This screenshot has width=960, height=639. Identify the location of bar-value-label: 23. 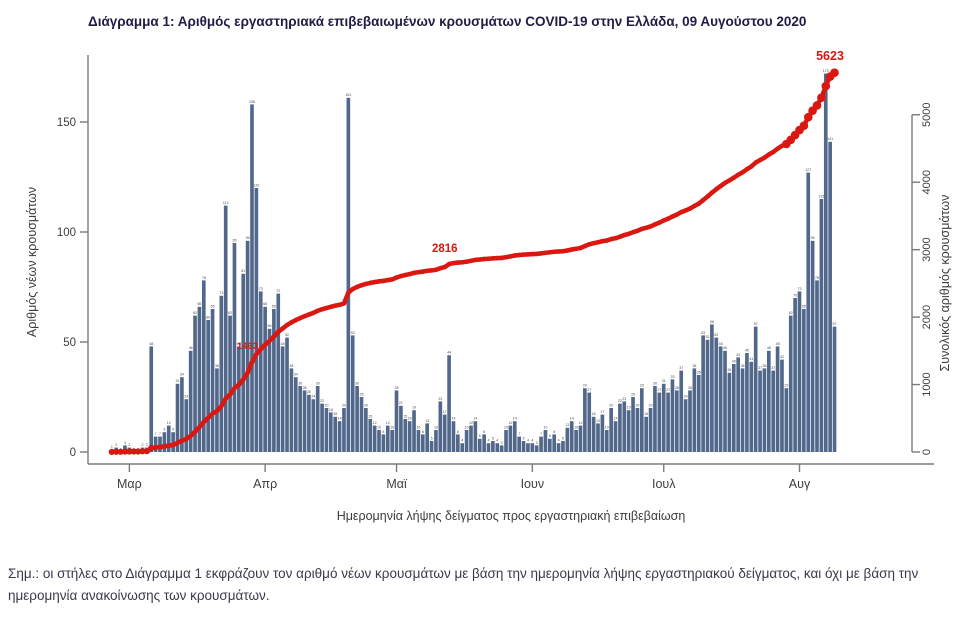
(624, 399).